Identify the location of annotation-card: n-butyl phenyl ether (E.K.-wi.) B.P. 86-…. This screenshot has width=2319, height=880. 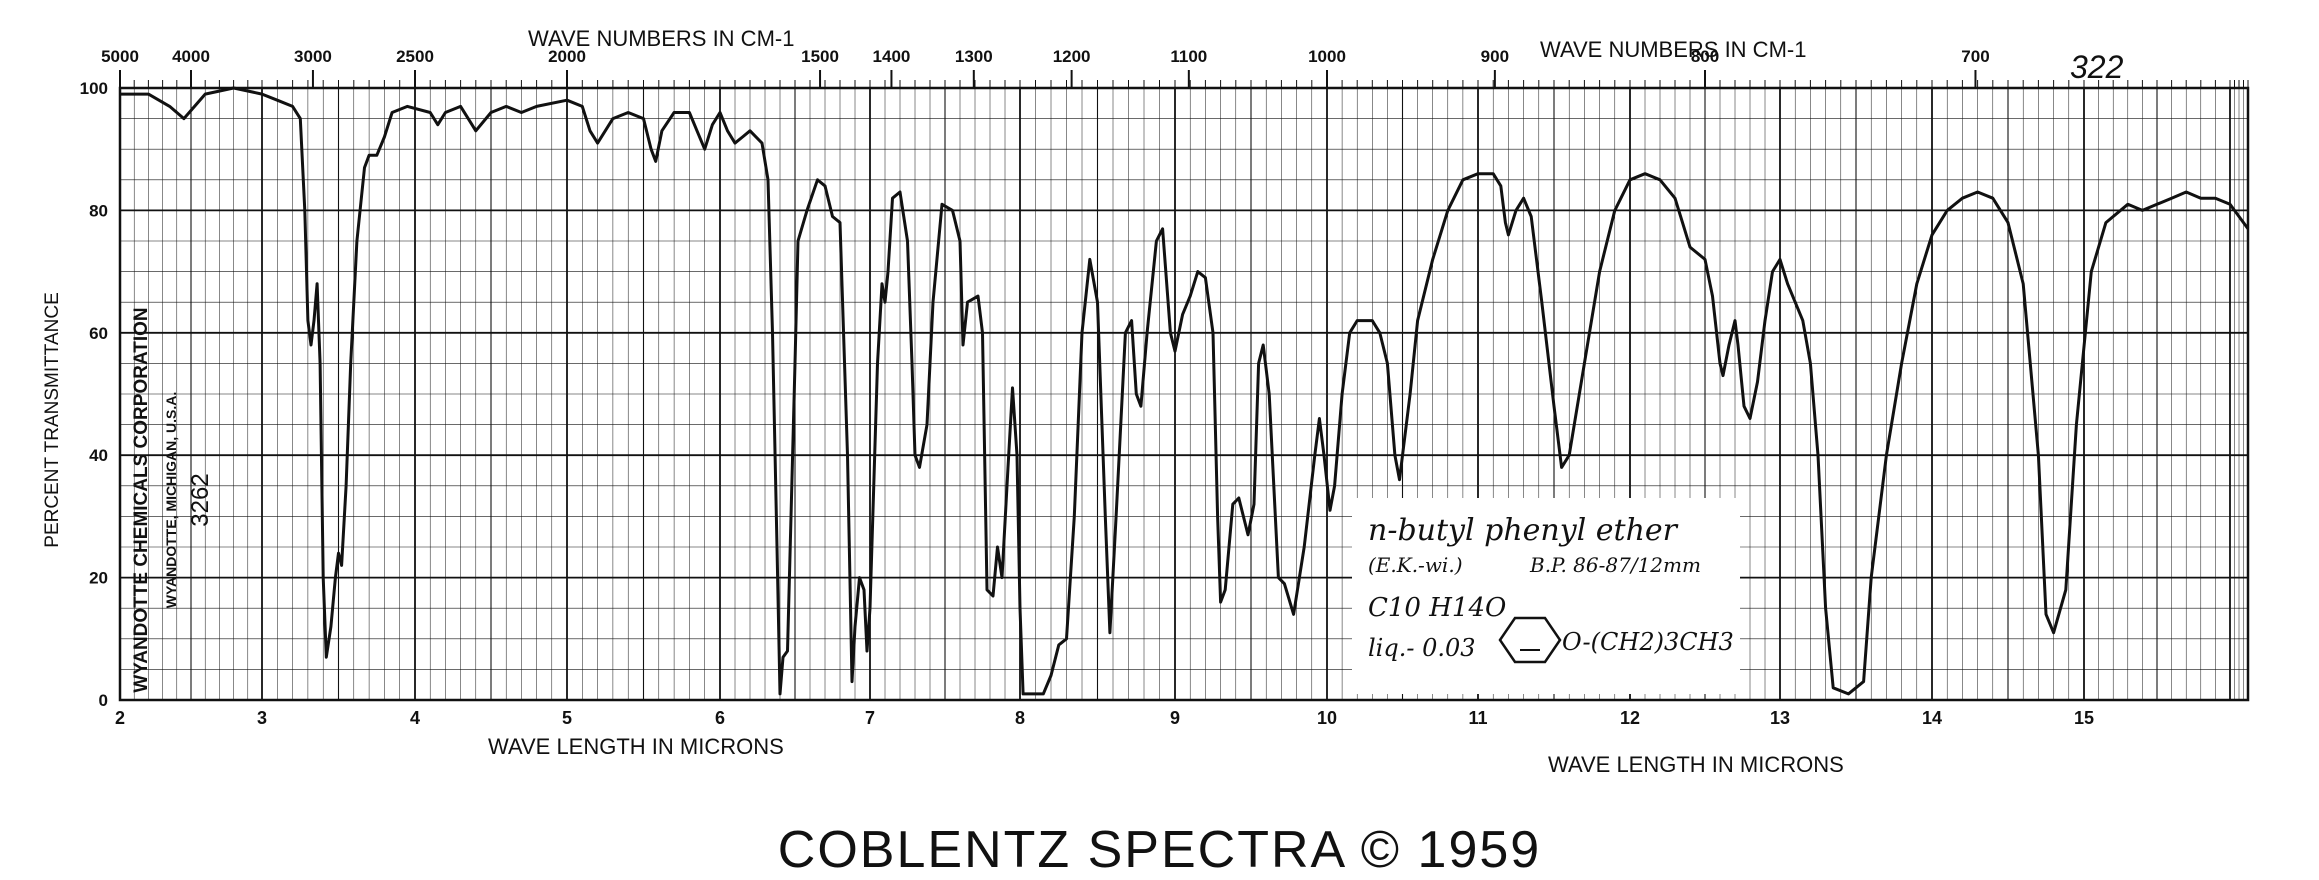
(1546, 596).